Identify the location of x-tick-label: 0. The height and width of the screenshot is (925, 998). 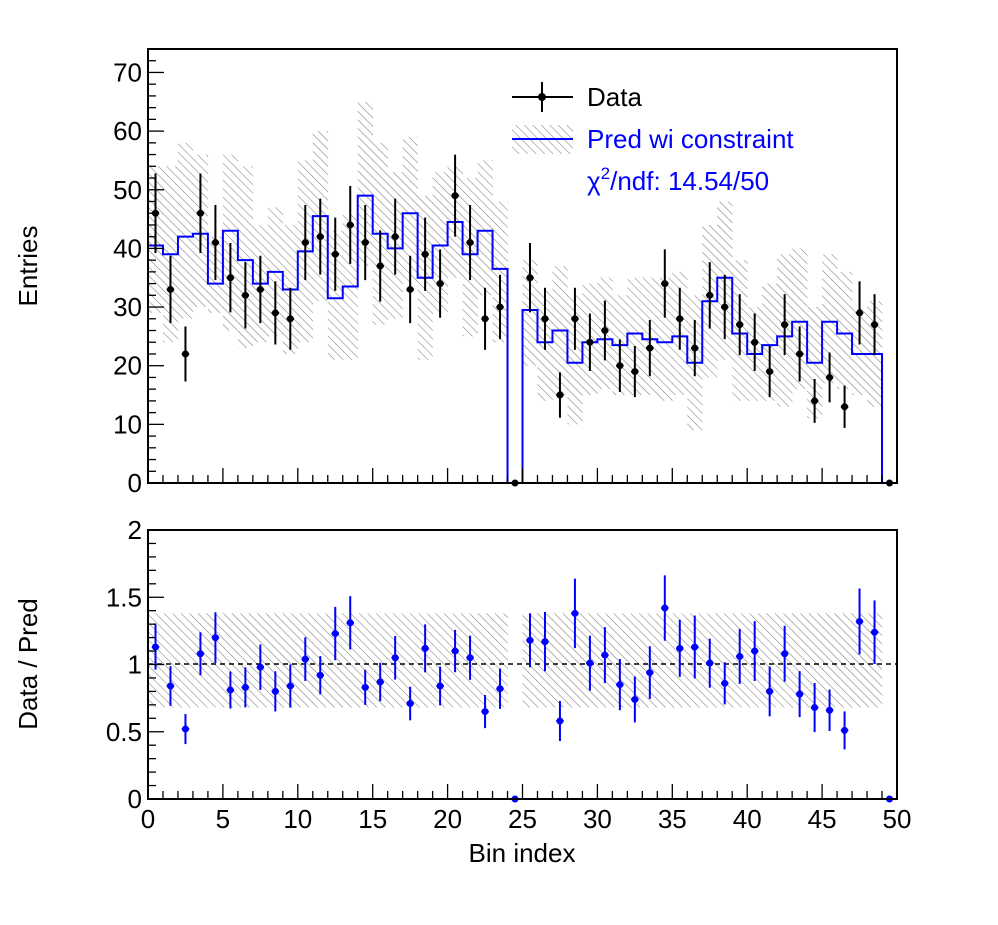
(148, 819).